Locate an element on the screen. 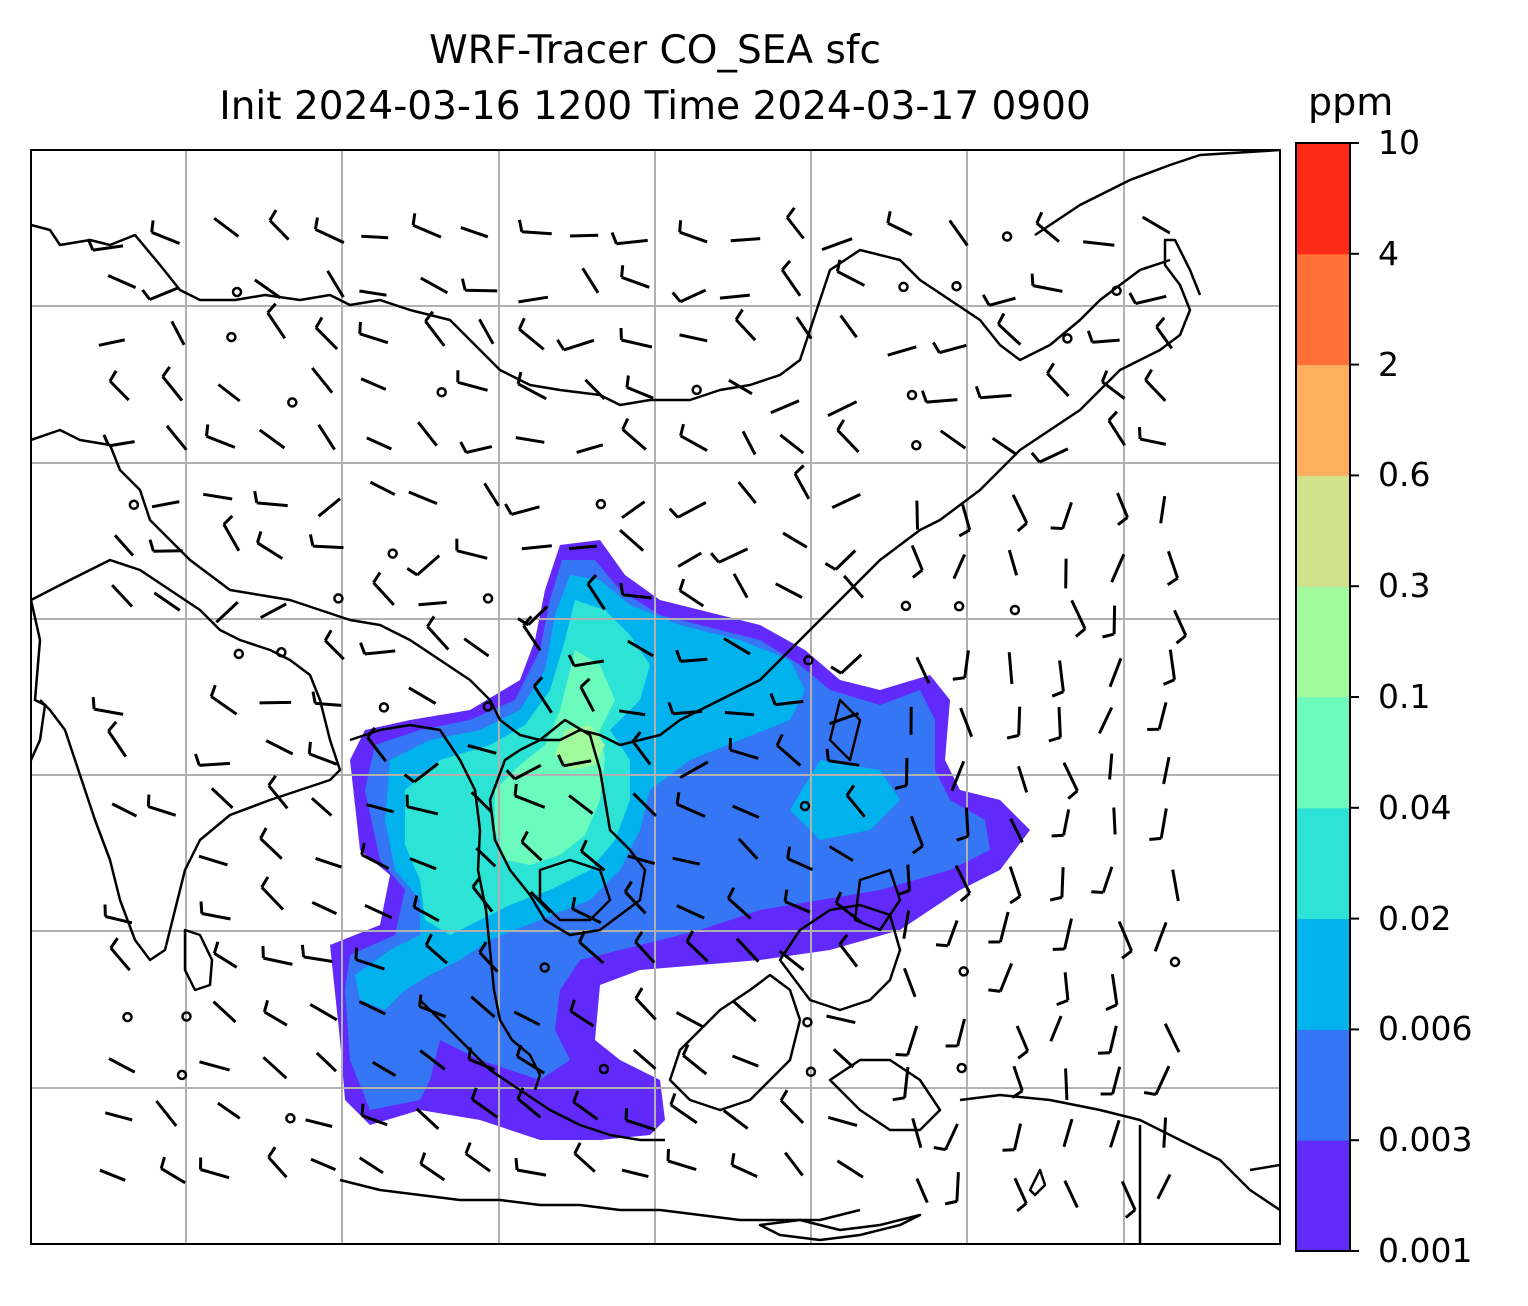  colorbar-tick-label: 0.003 is located at coordinates (1425, 1140).